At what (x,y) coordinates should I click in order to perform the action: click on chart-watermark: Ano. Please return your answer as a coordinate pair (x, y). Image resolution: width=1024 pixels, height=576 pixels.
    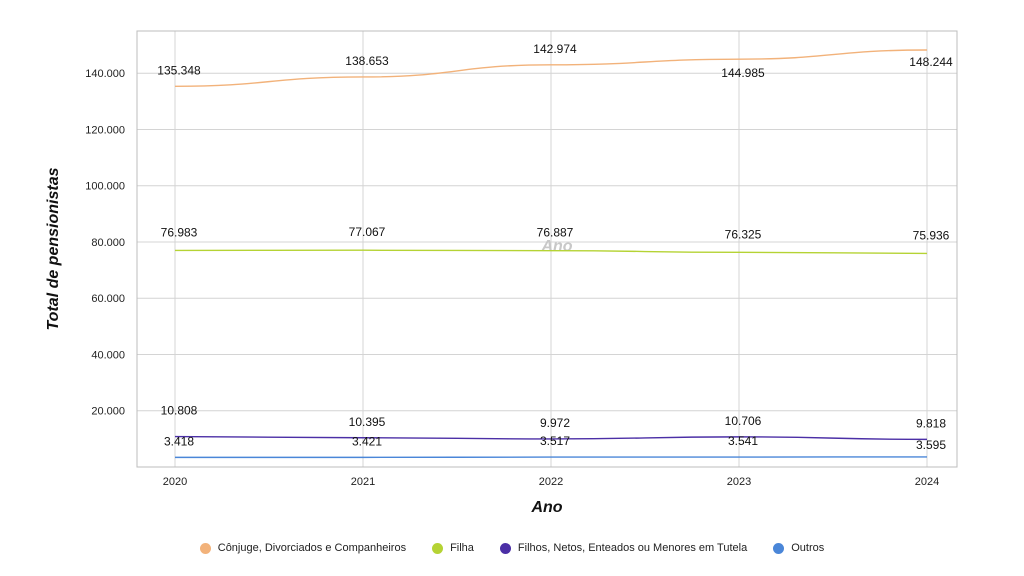
    Looking at the image, I should click on (556, 246).